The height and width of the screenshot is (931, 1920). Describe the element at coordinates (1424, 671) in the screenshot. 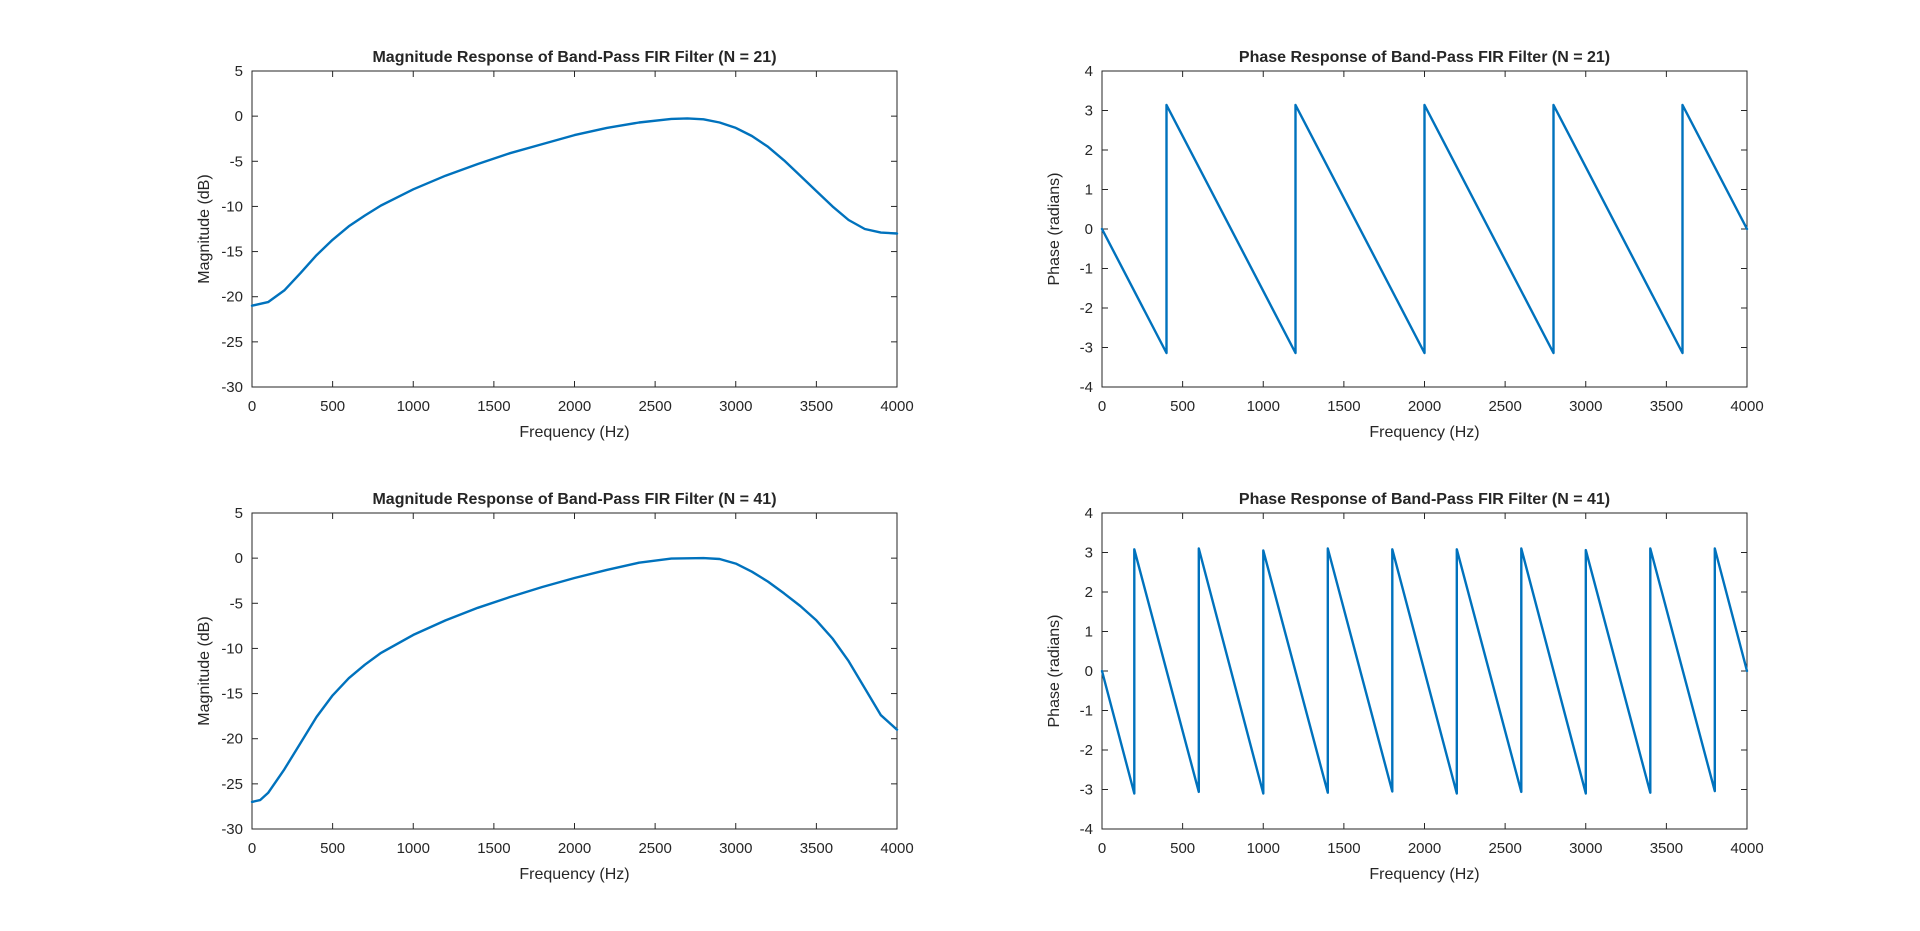

I see `phase-n41-series-line` at that location.